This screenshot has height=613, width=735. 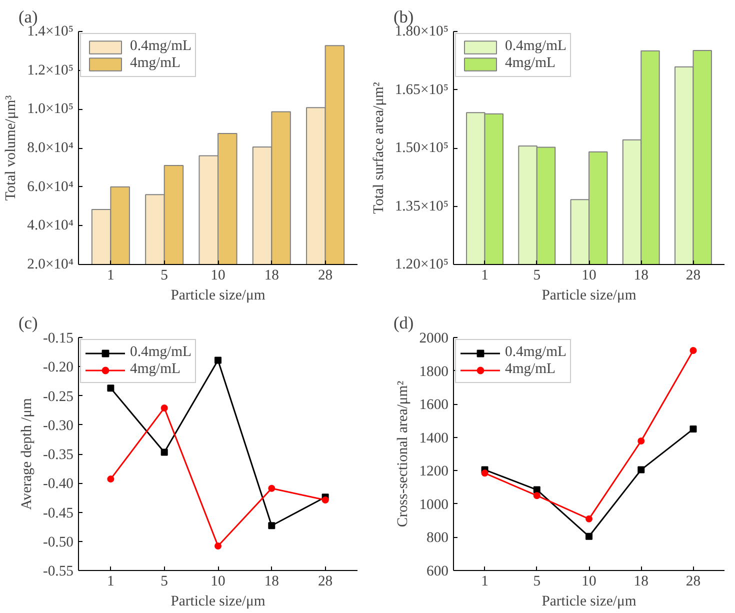 What do you see at coordinates (378, 148) in the screenshot?
I see `y-axis-title: Total surface area/μm²` at bounding box center [378, 148].